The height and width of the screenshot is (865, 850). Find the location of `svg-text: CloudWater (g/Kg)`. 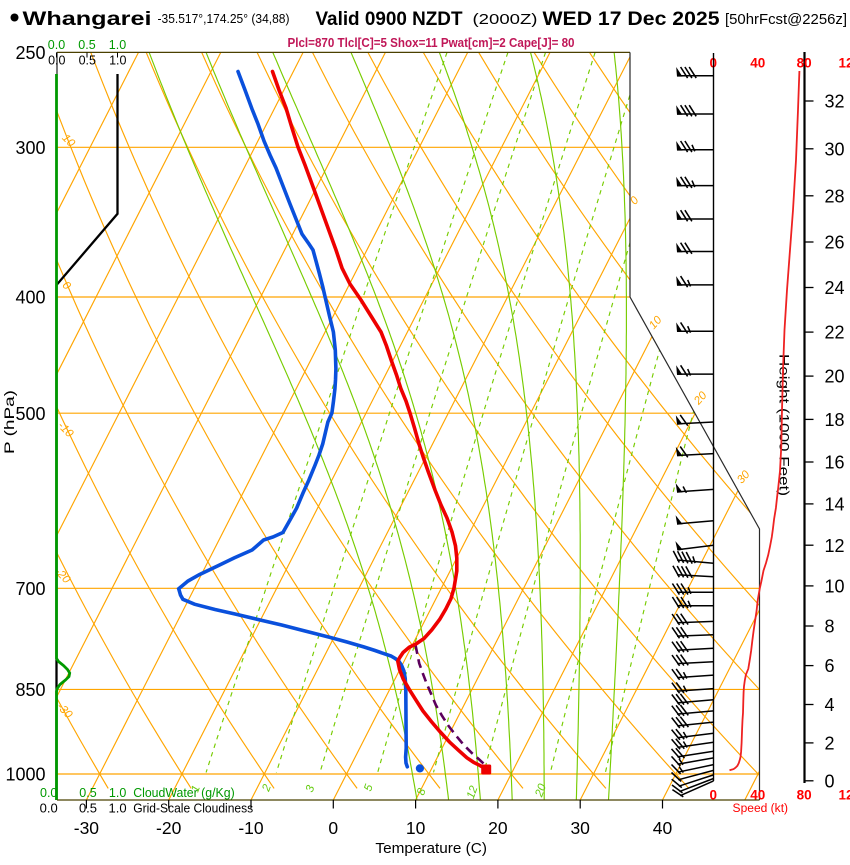

svg-text: CloudWater (g/Kg) is located at coordinates (184, 793).